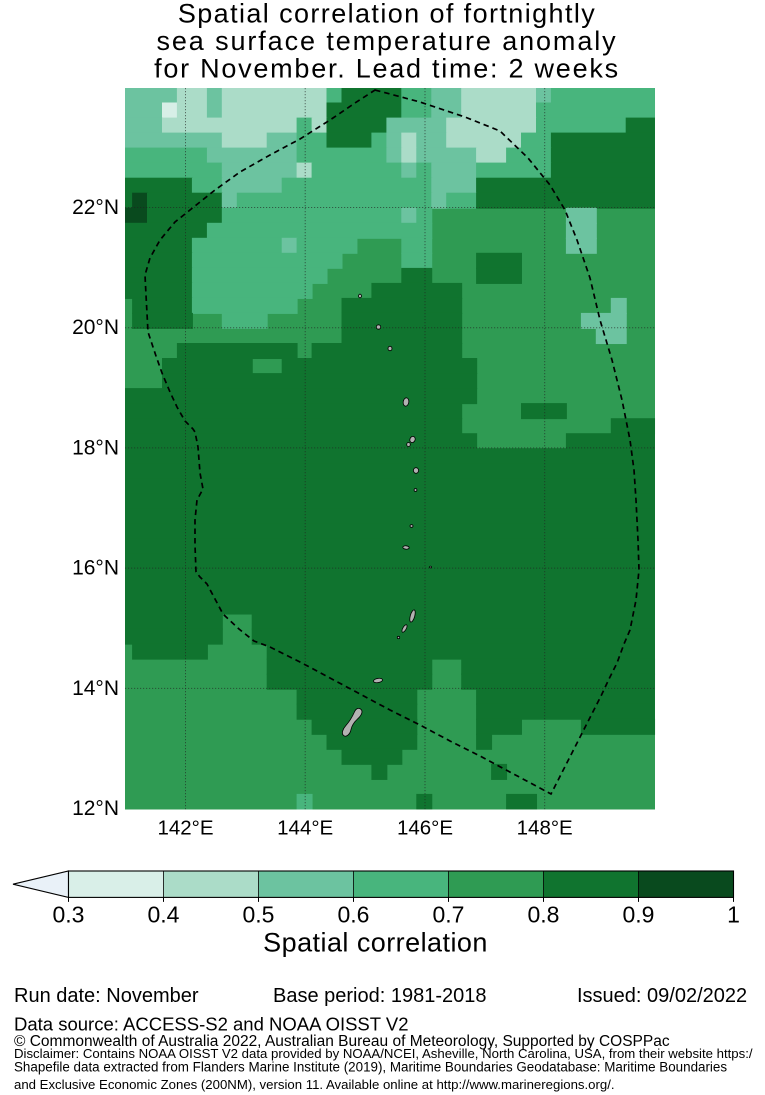 The height and width of the screenshot is (1095, 765). I want to click on svg-text:sea surface temperature anomal: sea surface temperature anomaly, so click(386, 41).